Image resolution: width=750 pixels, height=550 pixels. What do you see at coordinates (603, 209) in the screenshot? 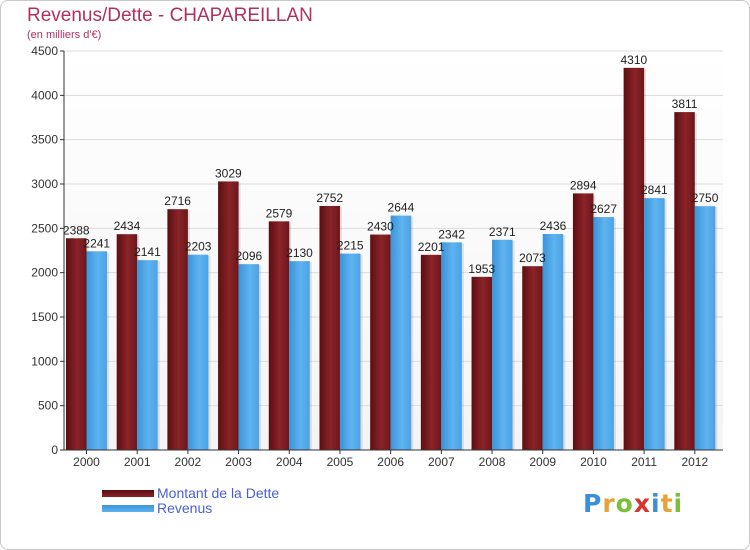
I see `data-label-revenue: 2627` at bounding box center [603, 209].